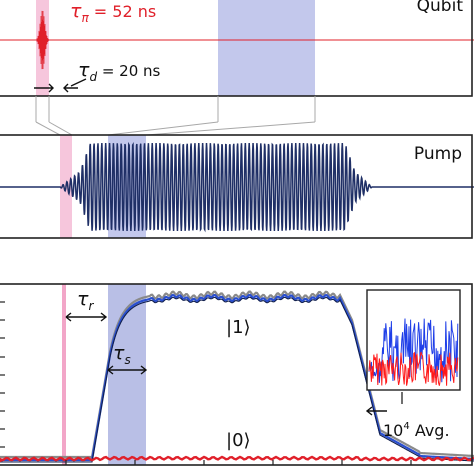 This screenshot has width=474, height=474. I want to click on qubit-pulse, so click(42, 40).